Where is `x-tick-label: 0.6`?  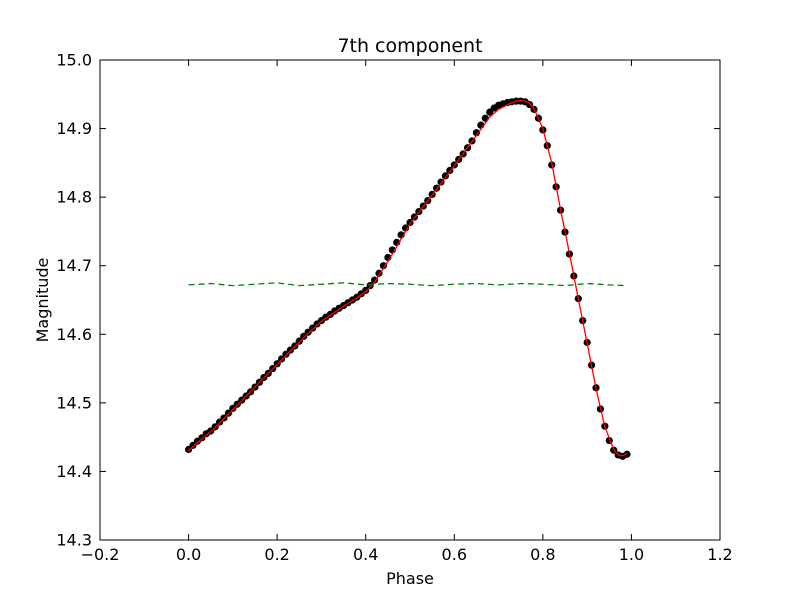 x-tick-label: 0.6 is located at coordinates (454, 554).